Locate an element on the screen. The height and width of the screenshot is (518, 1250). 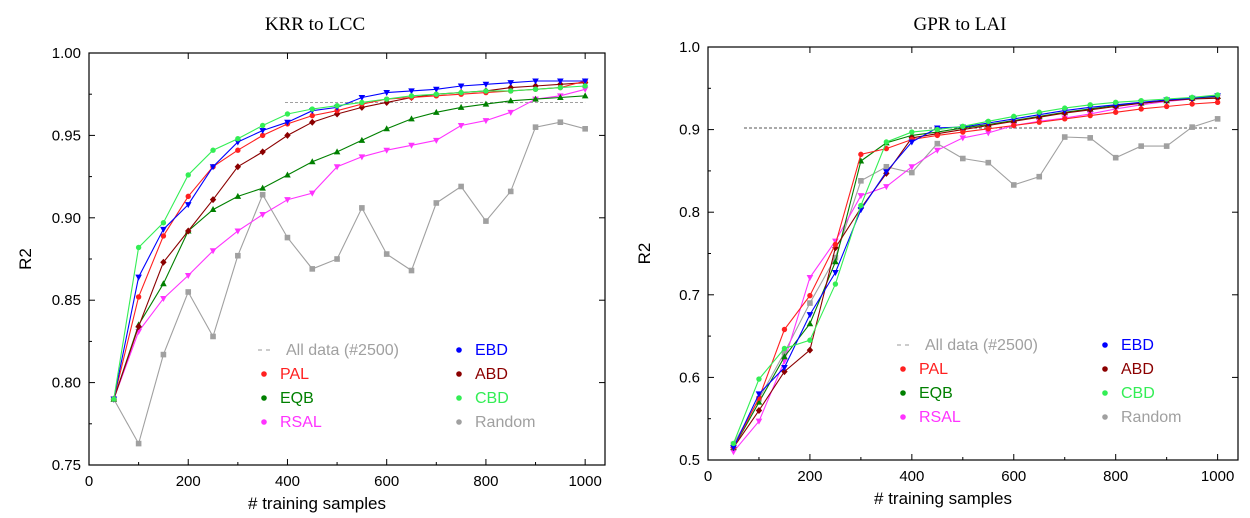
y-tick-label: 0.85 is located at coordinates (66, 300).